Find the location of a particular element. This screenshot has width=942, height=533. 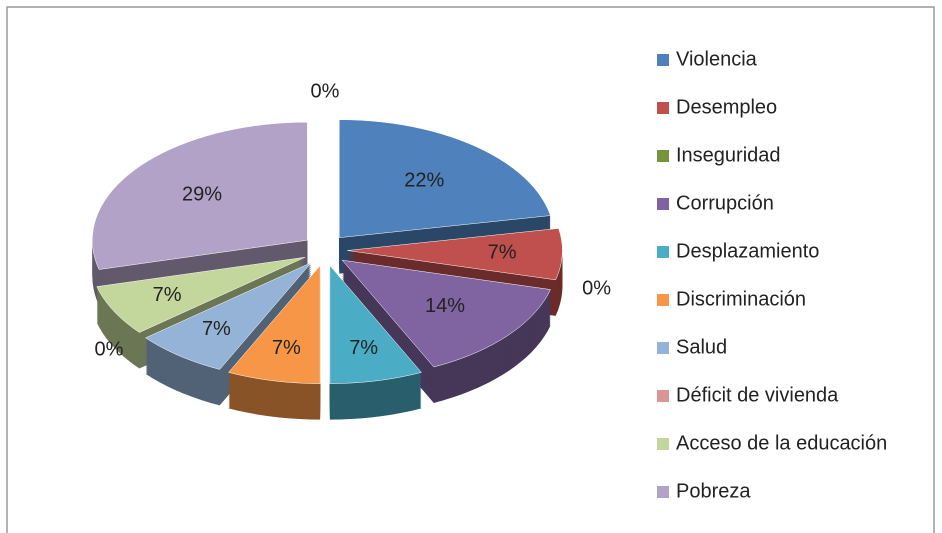

legend-label: Acceso de la educación is located at coordinates (781, 443).